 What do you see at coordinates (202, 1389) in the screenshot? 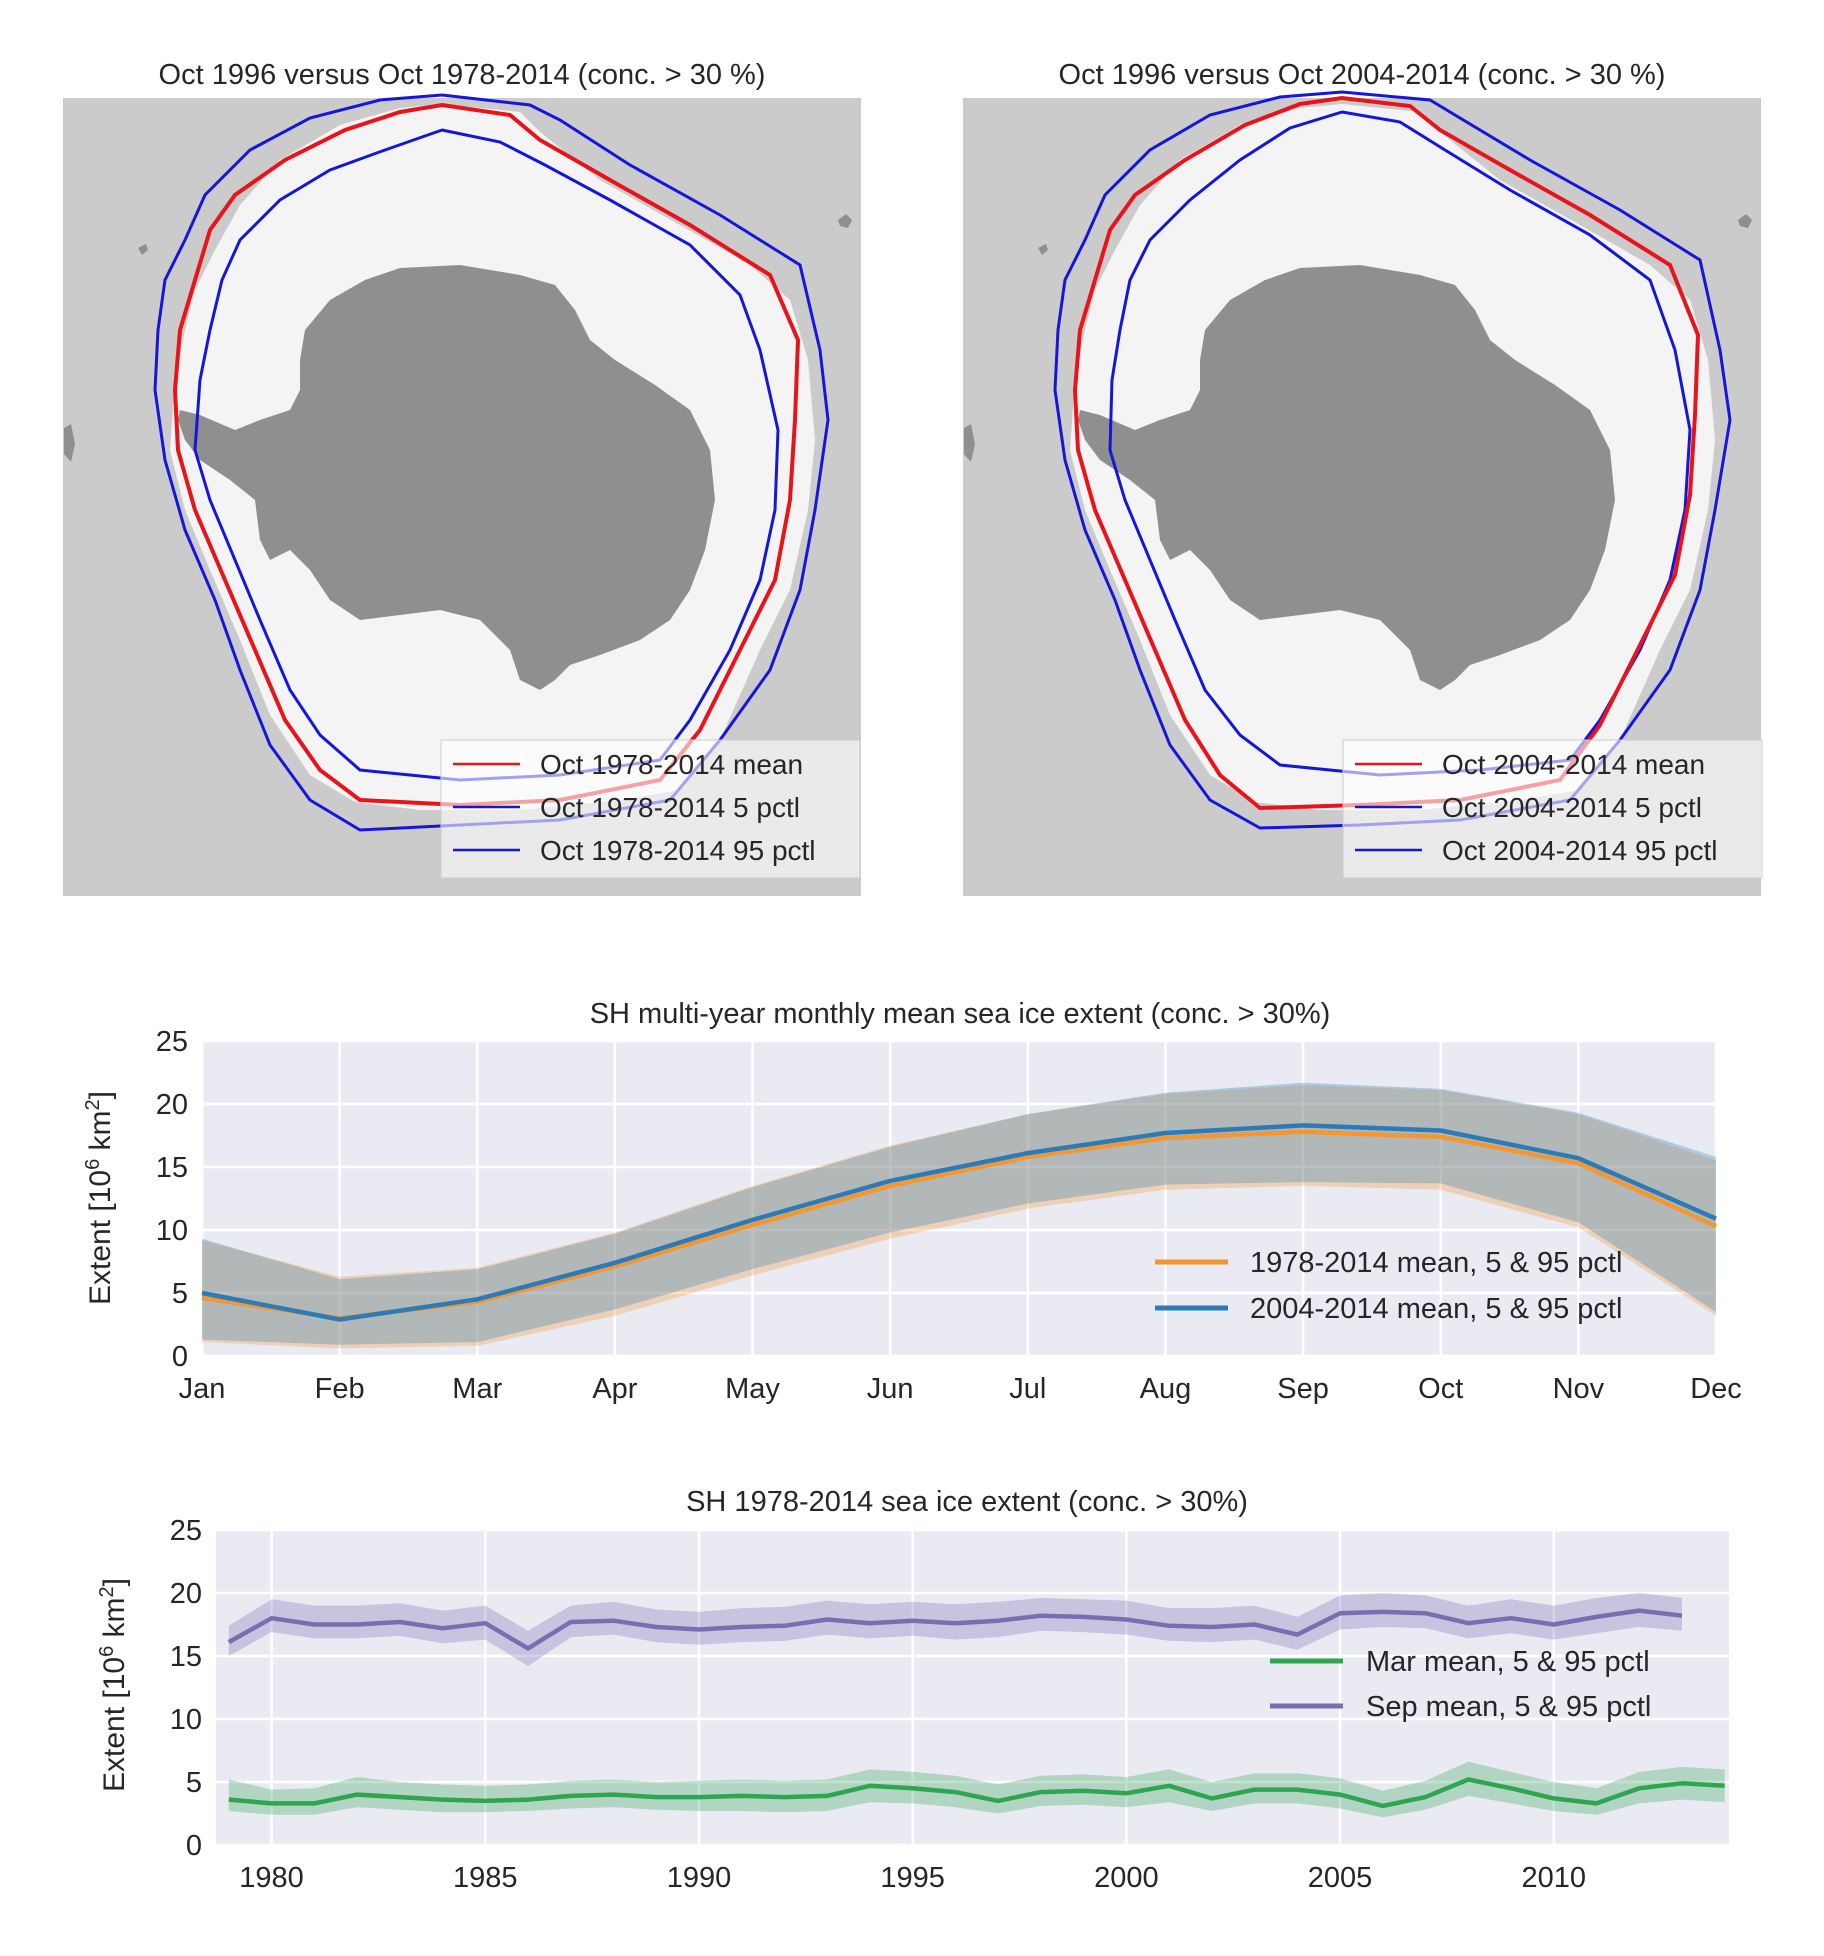
I see `x-tick-label: Jan` at bounding box center [202, 1389].